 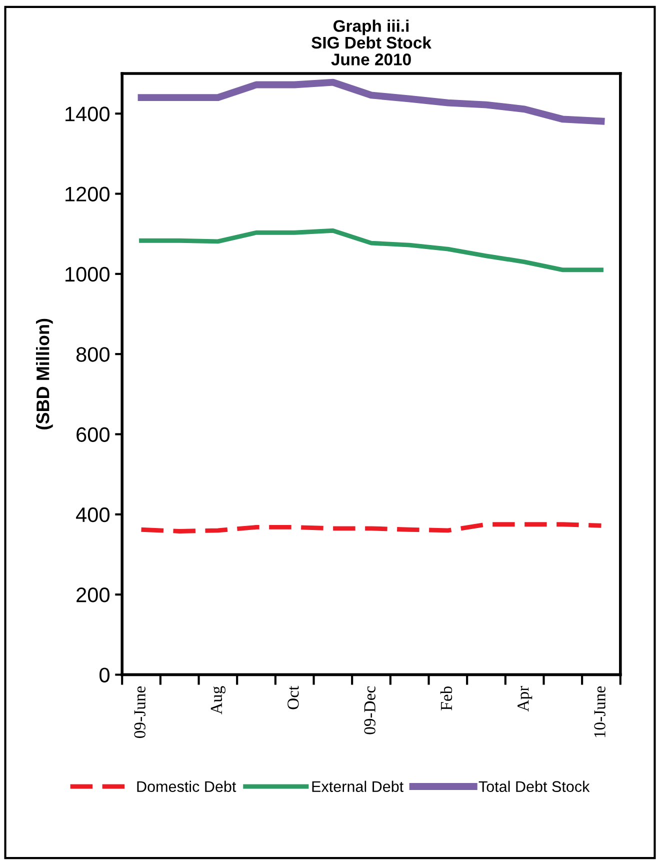 What do you see at coordinates (93, 514) in the screenshot?
I see `y-tick-label: 400` at bounding box center [93, 514].